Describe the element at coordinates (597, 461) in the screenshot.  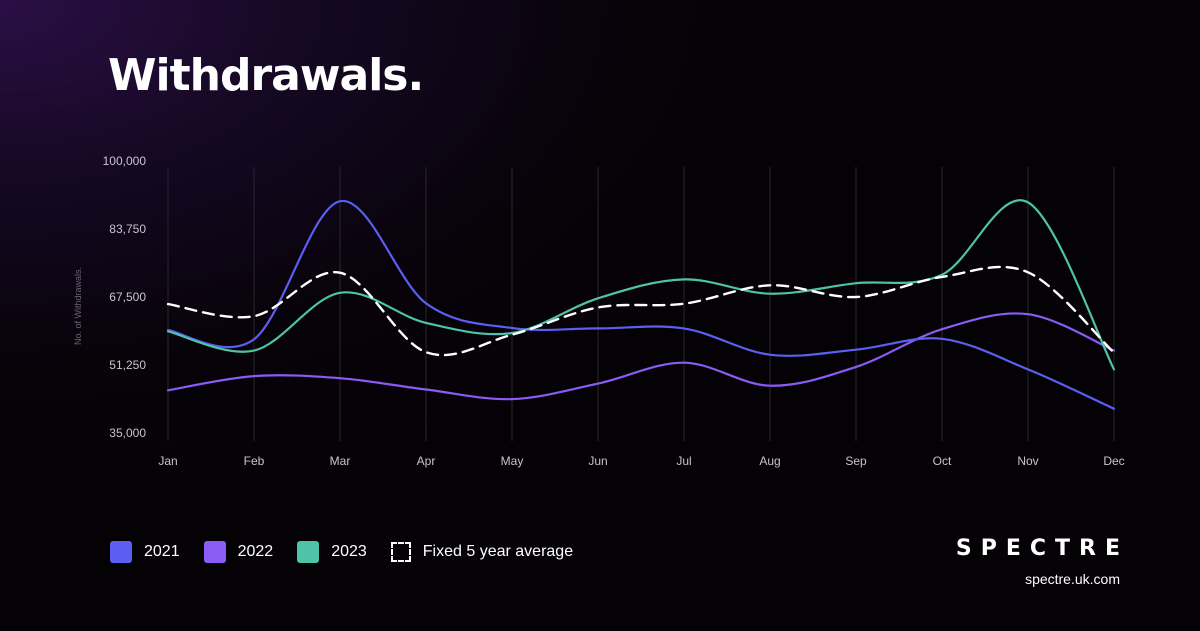
I see `x-tick-jun: Jun` at that location.